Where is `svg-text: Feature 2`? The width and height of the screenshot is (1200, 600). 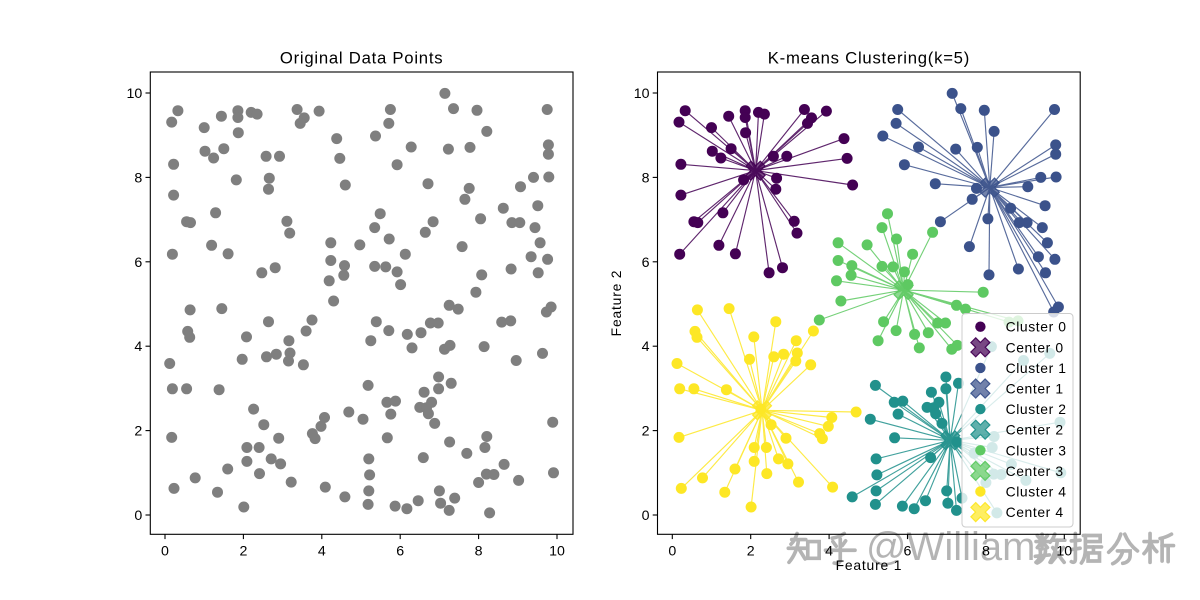
svg-text: Feature 2 is located at coordinates (616, 303).